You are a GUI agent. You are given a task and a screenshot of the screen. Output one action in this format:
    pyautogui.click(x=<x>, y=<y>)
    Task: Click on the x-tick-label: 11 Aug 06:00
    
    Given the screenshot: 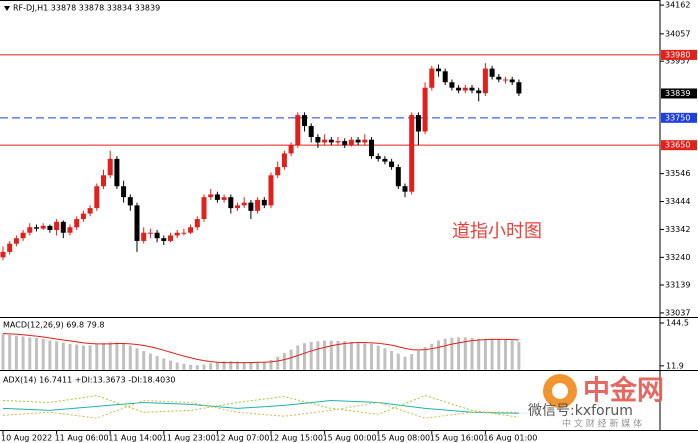 What is the action you would take?
    pyautogui.click(x=82, y=438)
    